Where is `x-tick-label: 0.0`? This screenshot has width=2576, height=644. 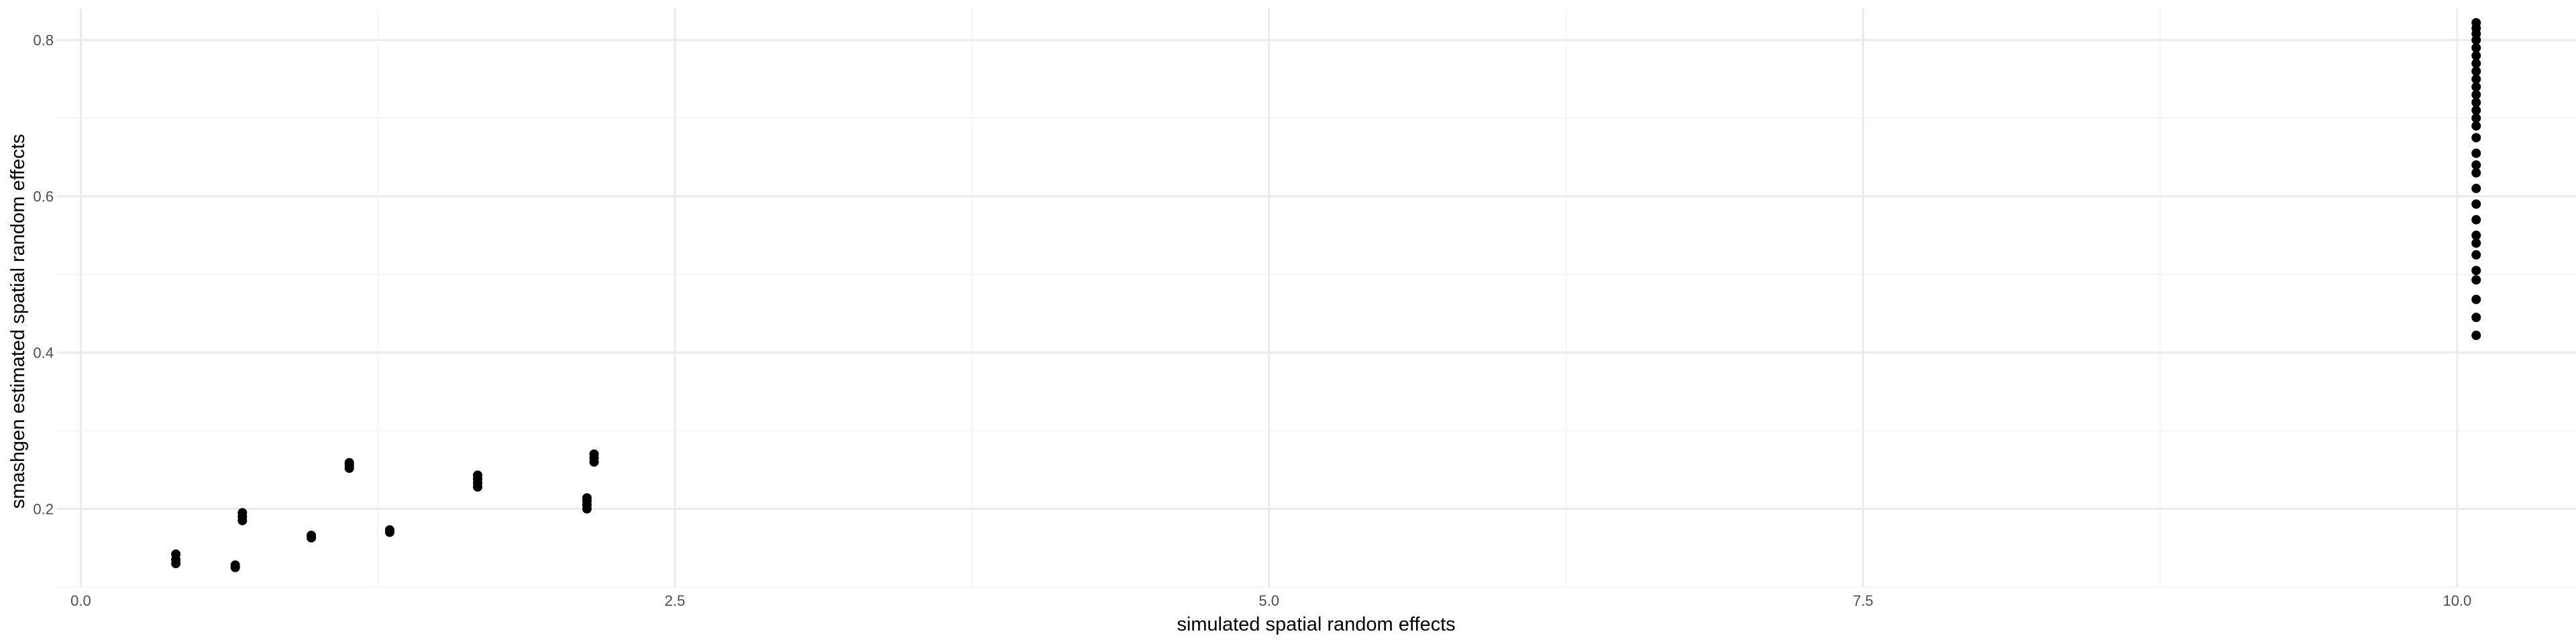 x-tick-label: 0.0 is located at coordinates (80, 600).